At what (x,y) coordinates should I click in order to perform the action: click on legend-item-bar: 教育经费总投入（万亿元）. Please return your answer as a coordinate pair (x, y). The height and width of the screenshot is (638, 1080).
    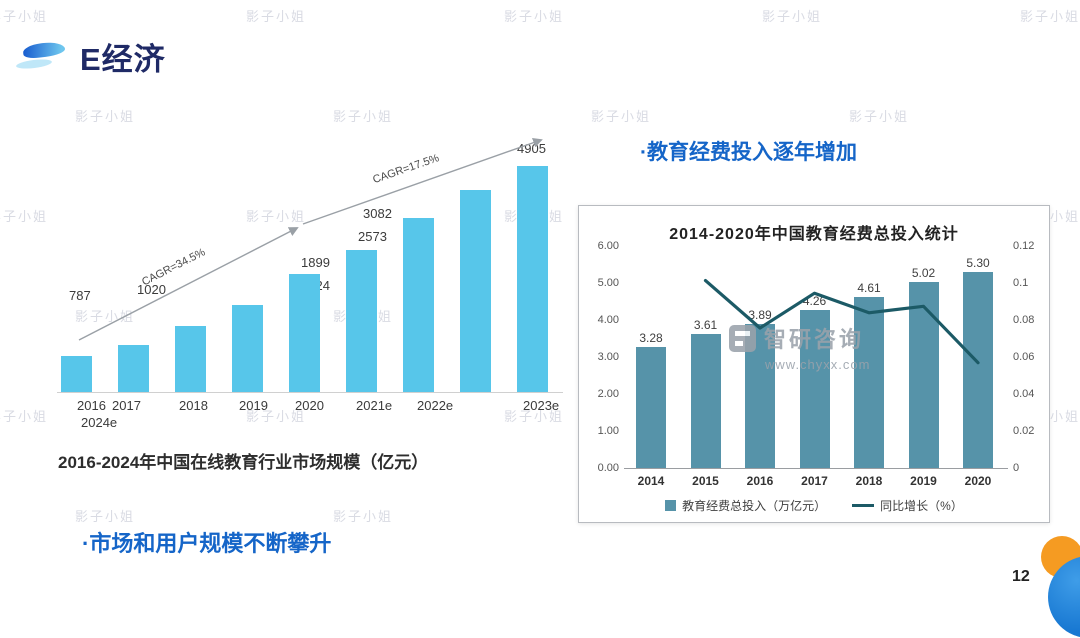
    Looking at the image, I should click on (745, 505).